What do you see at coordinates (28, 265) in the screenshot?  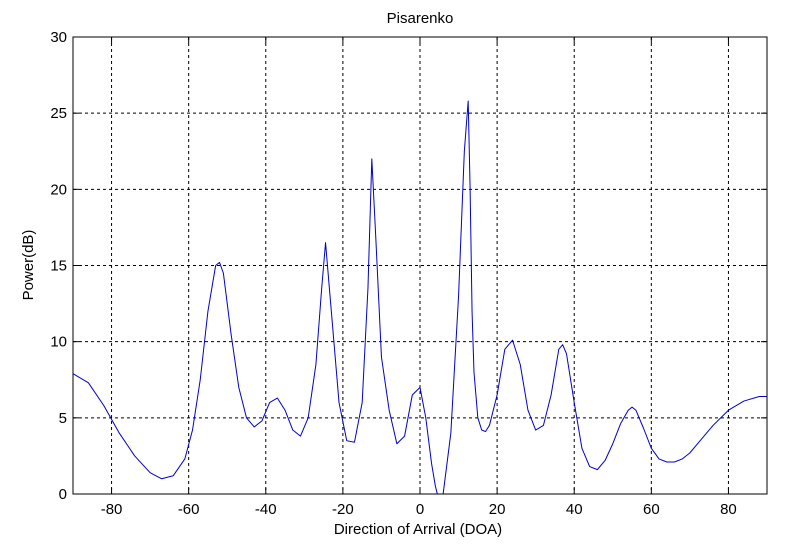 I see `y-axis-title: Power(dB)` at bounding box center [28, 265].